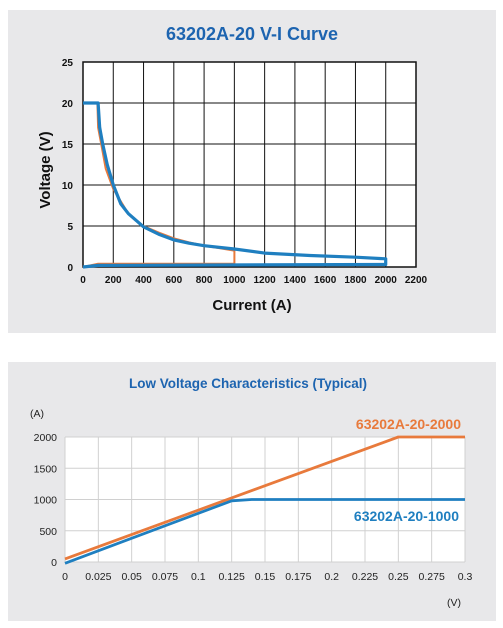 This screenshot has height=628, width=503. I want to click on x-tick-label: 0.1, so click(198, 577).